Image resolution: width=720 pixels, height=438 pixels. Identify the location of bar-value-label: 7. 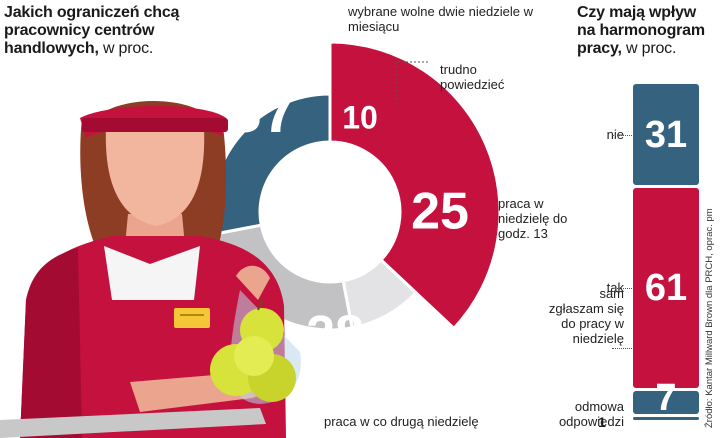
(666, 398).